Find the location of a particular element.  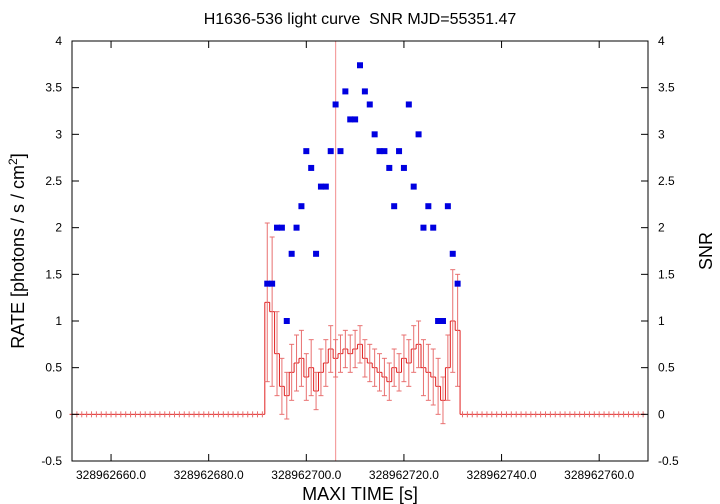

y-tick-label: 4 is located at coordinates (58, 41).